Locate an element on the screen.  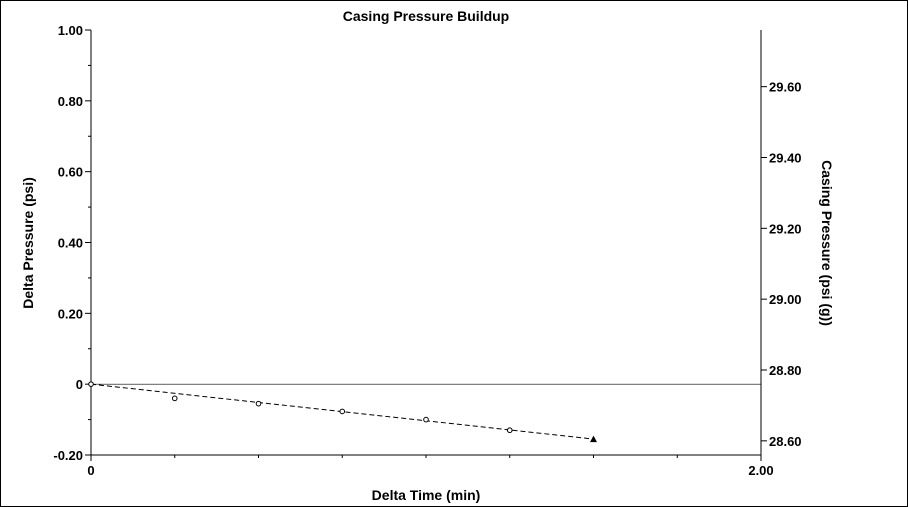
y-tick-label: 0.60 is located at coordinates (70, 172).